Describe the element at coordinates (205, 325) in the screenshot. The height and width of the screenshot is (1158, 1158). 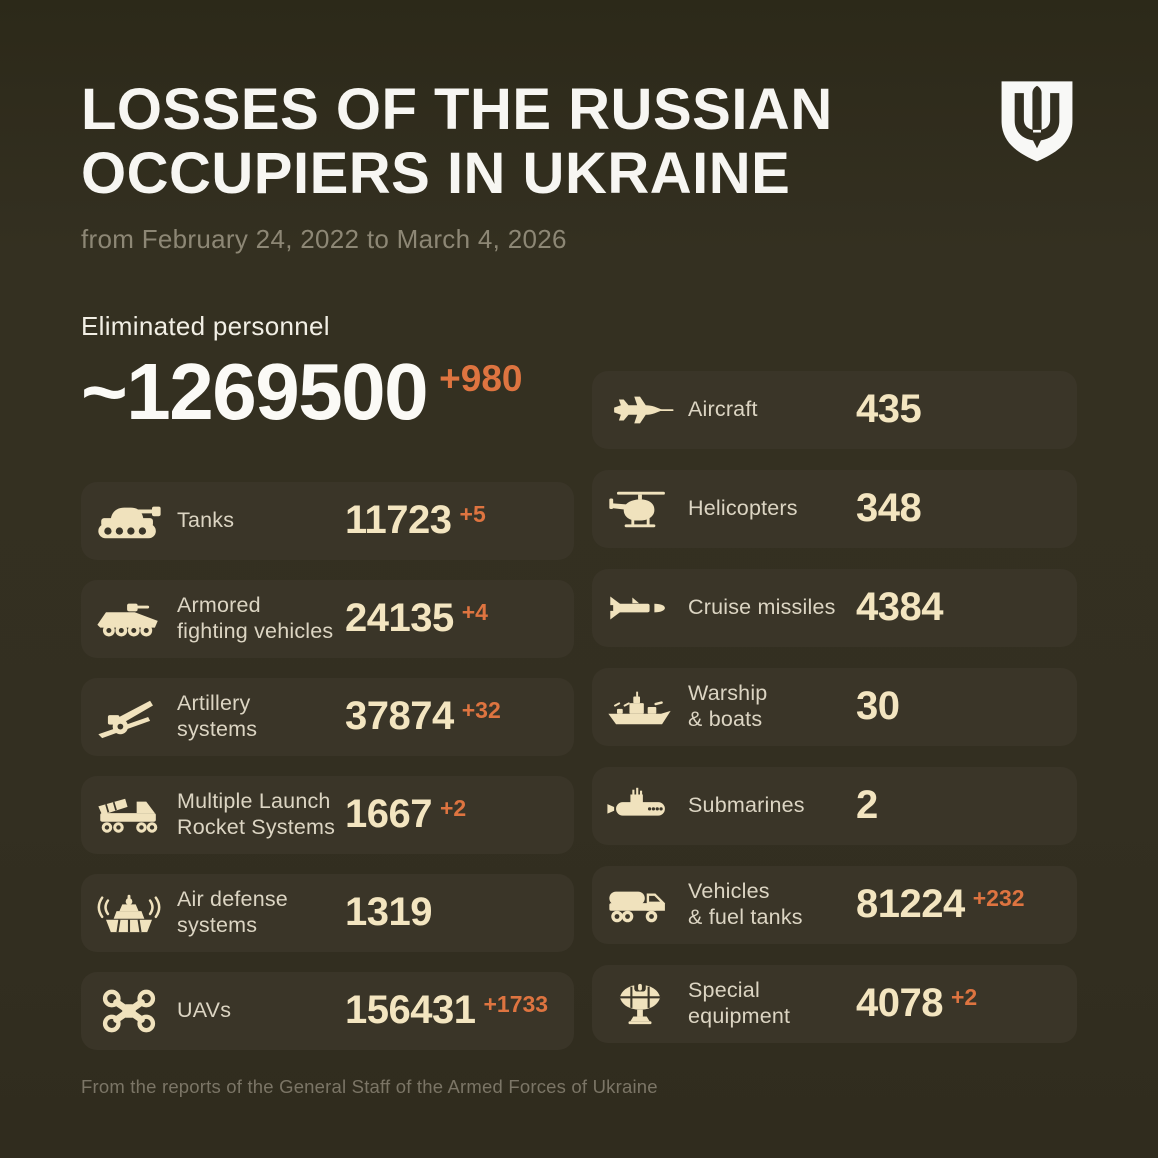
I see `personnel-label: Eliminated personnel` at that location.